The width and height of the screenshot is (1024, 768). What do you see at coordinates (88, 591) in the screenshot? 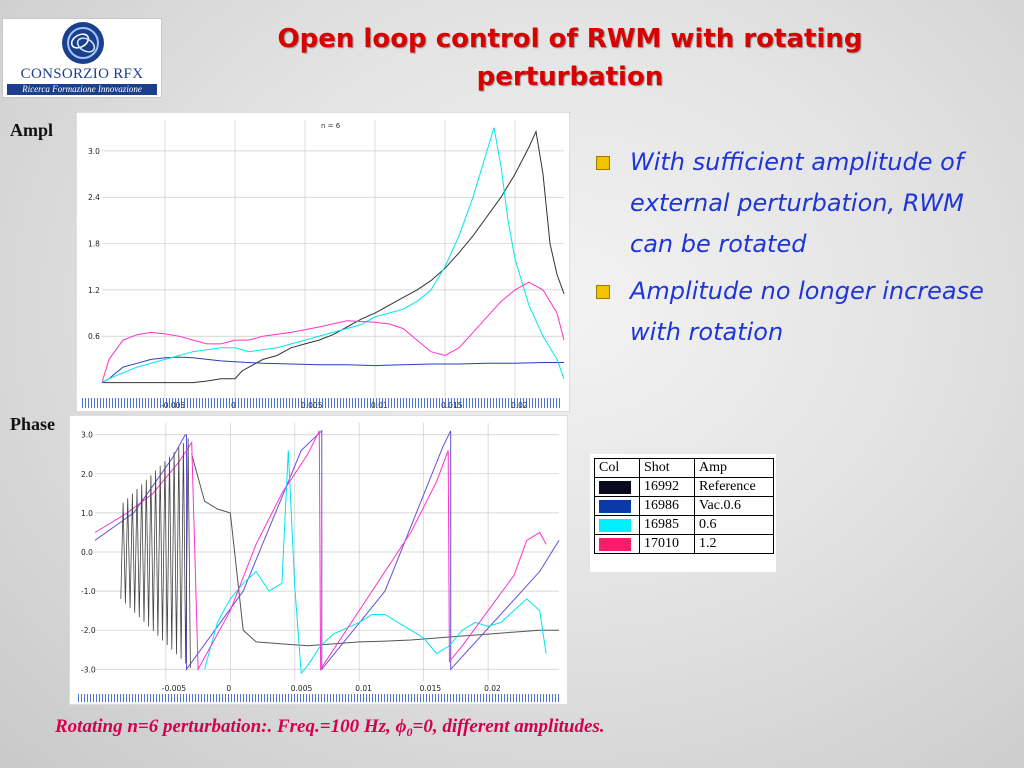
I see `y-tick-label: -1.0` at bounding box center [88, 591].